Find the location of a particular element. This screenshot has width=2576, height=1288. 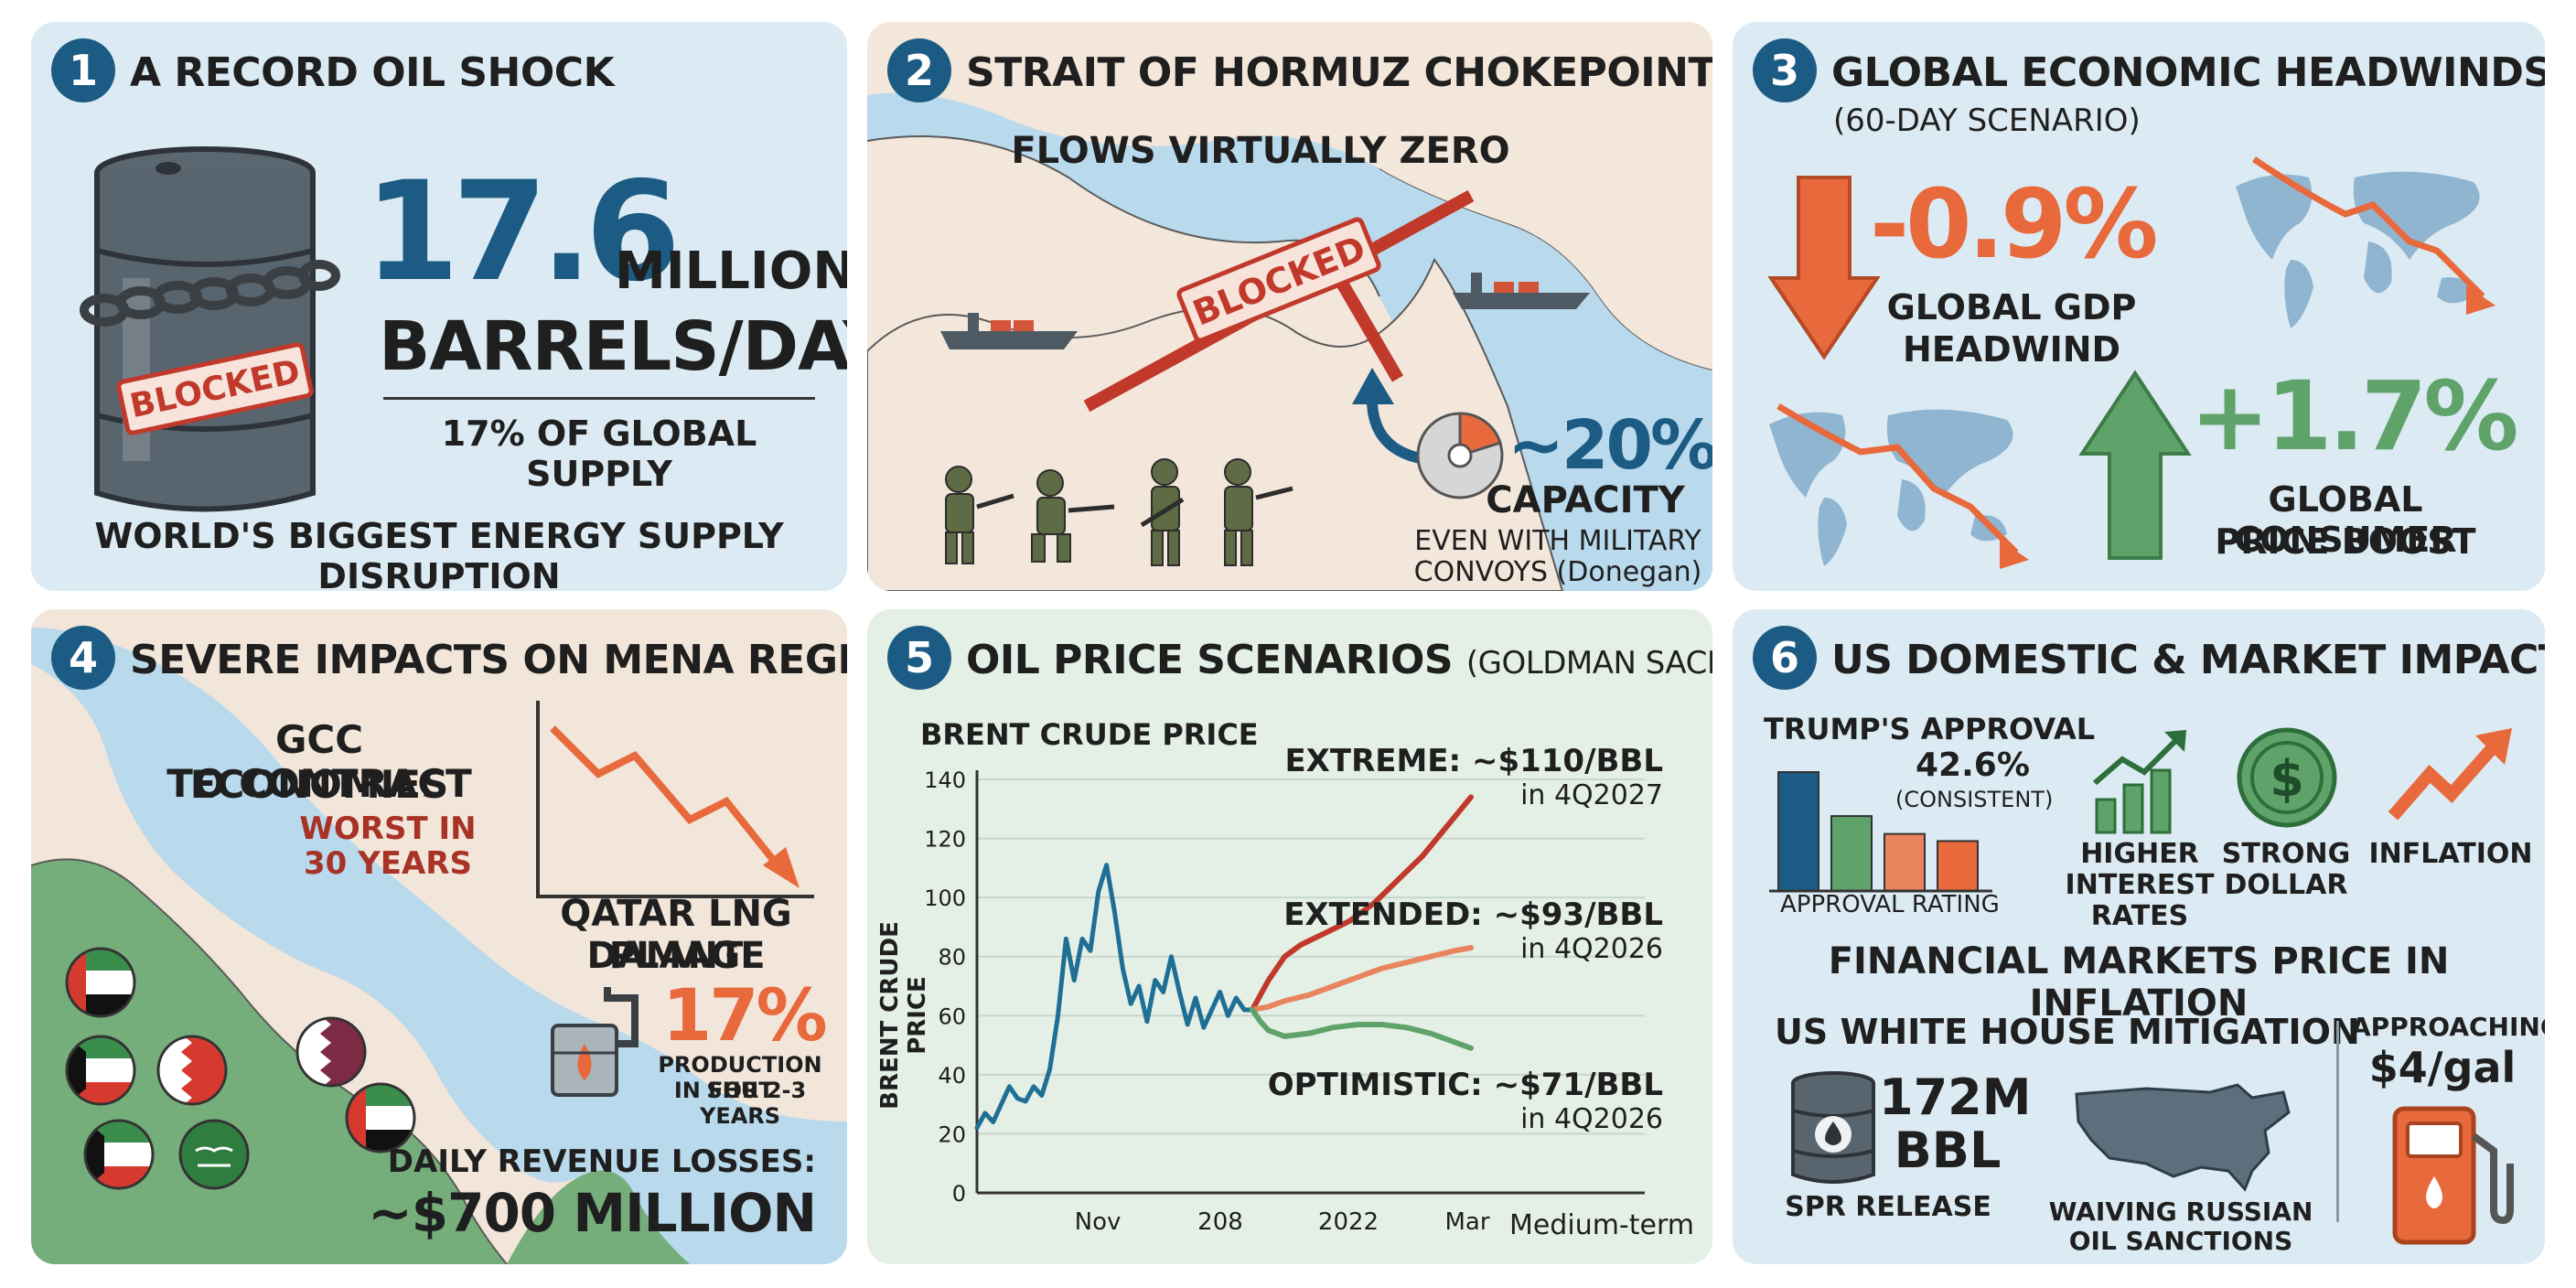

dollar-line1: STRONG is located at coordinates (2286, 854).